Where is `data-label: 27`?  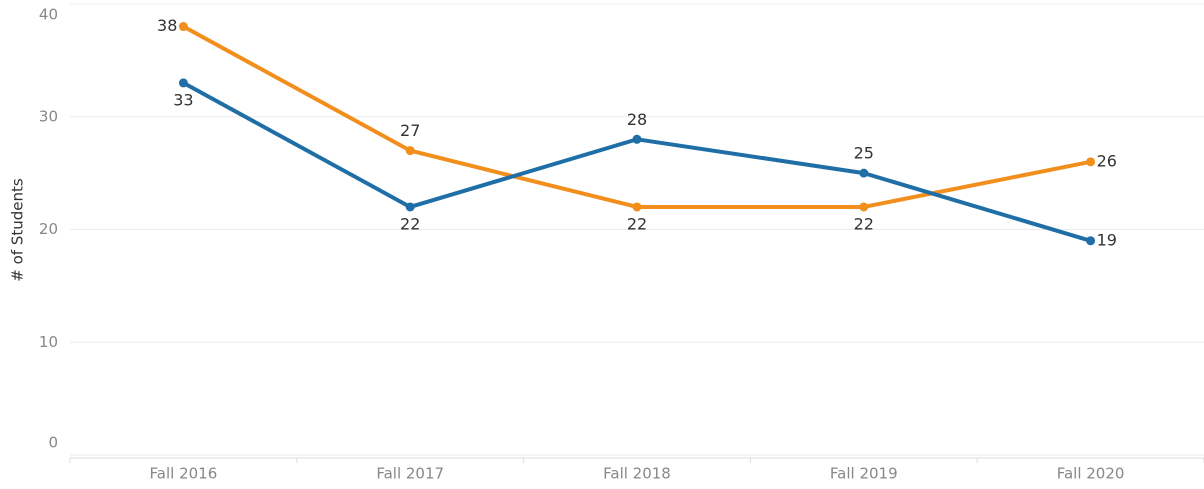 data-label: 27 is located at coordinates (410, 130).